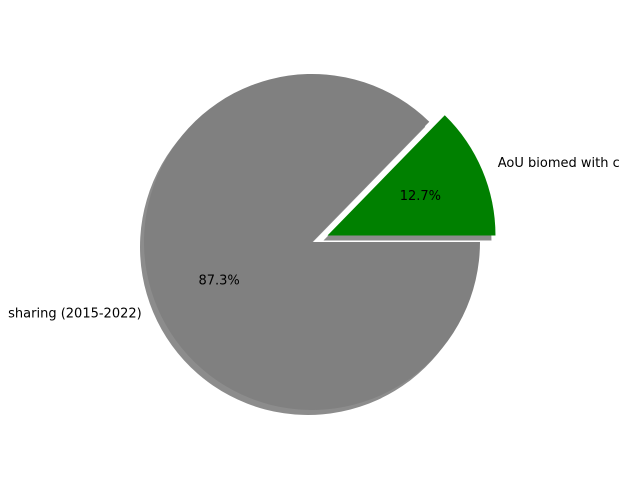 Image resolution: width=640 pixels, height=480 pixels. Describe the element at coordinates (218, 281) in the screenshot. I see `pct-label-sharing-2015-2022: 87.3%` at that location.